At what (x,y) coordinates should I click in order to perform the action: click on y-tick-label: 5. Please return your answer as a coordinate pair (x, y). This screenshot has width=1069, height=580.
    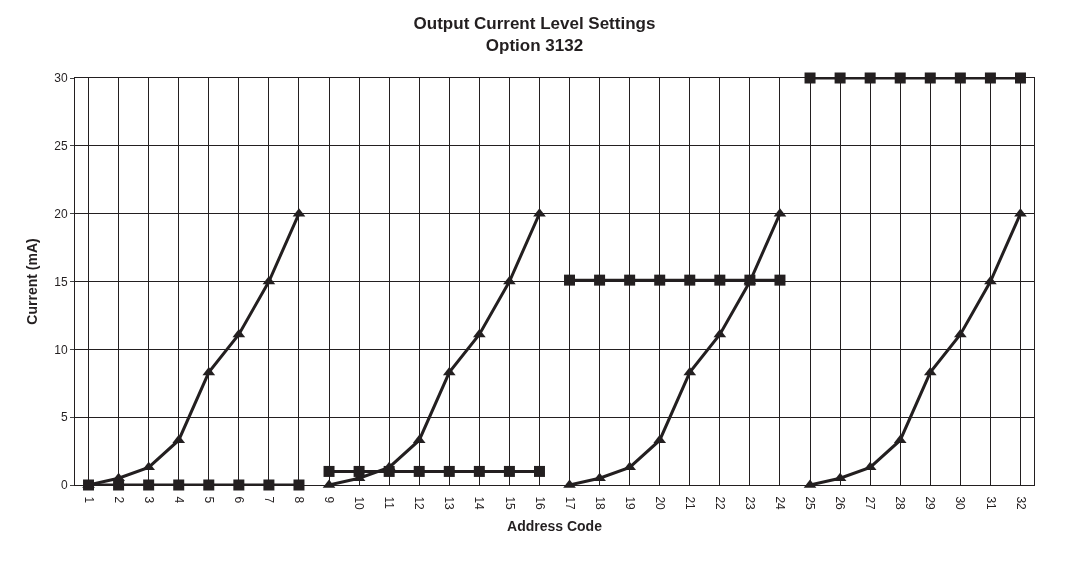
    Looking at the image, I should click on (64, 417).